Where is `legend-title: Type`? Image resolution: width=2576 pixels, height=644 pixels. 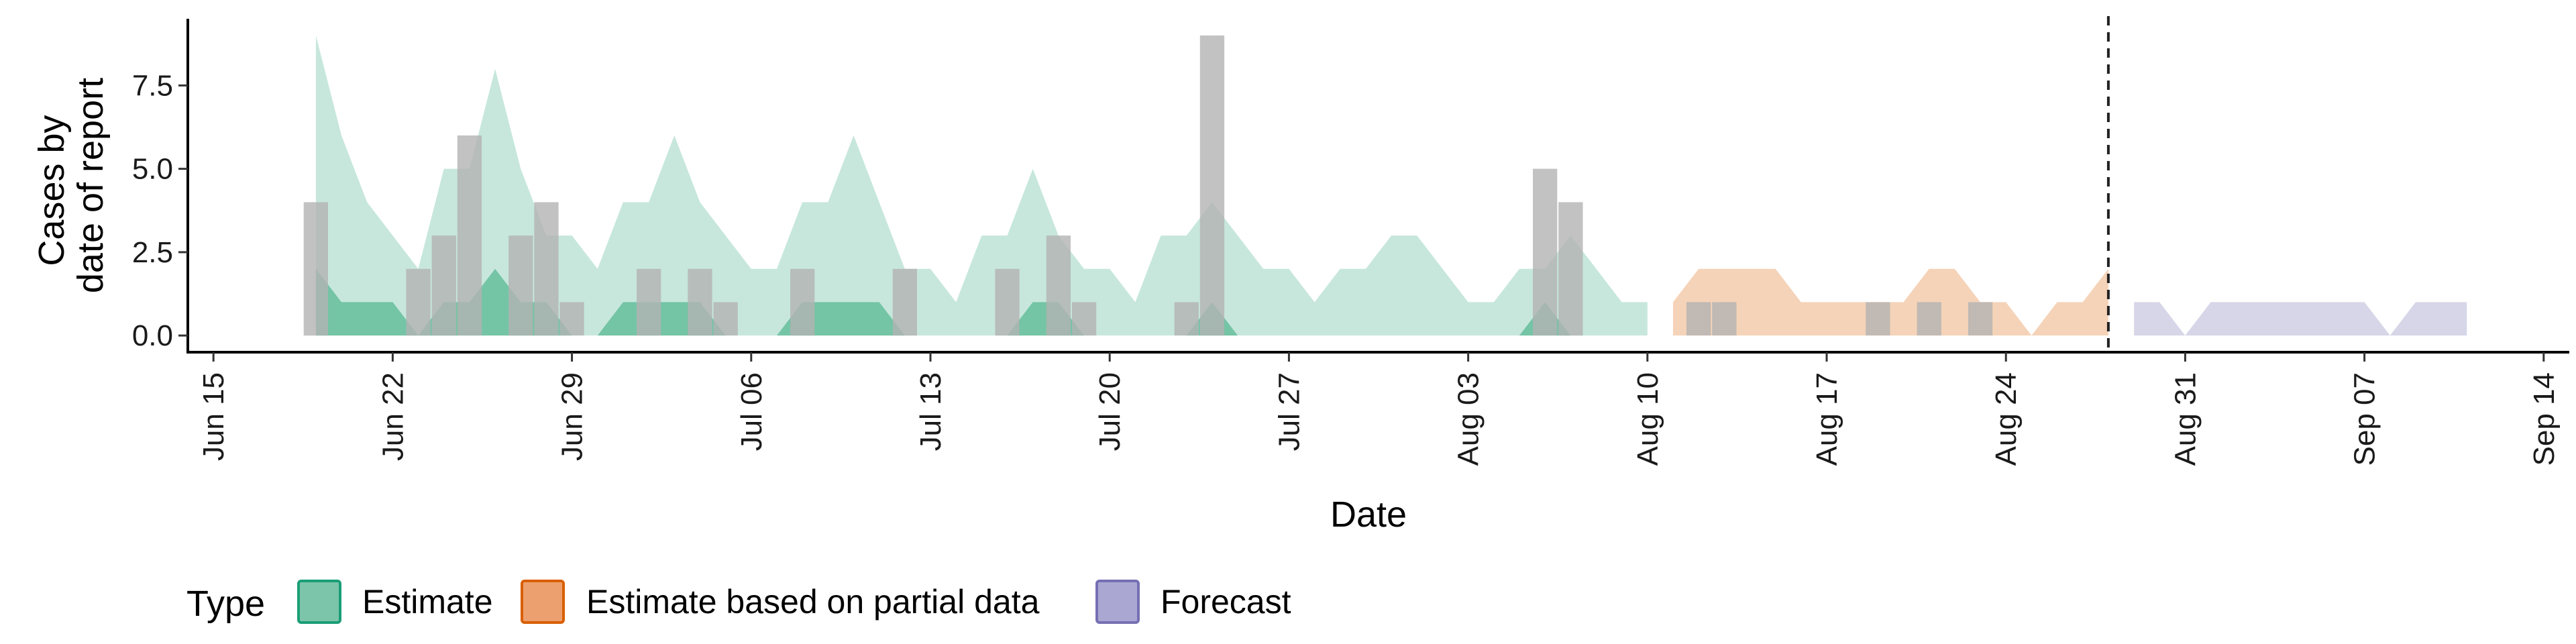 legend-title: Type is located at coordinates (225, 604).